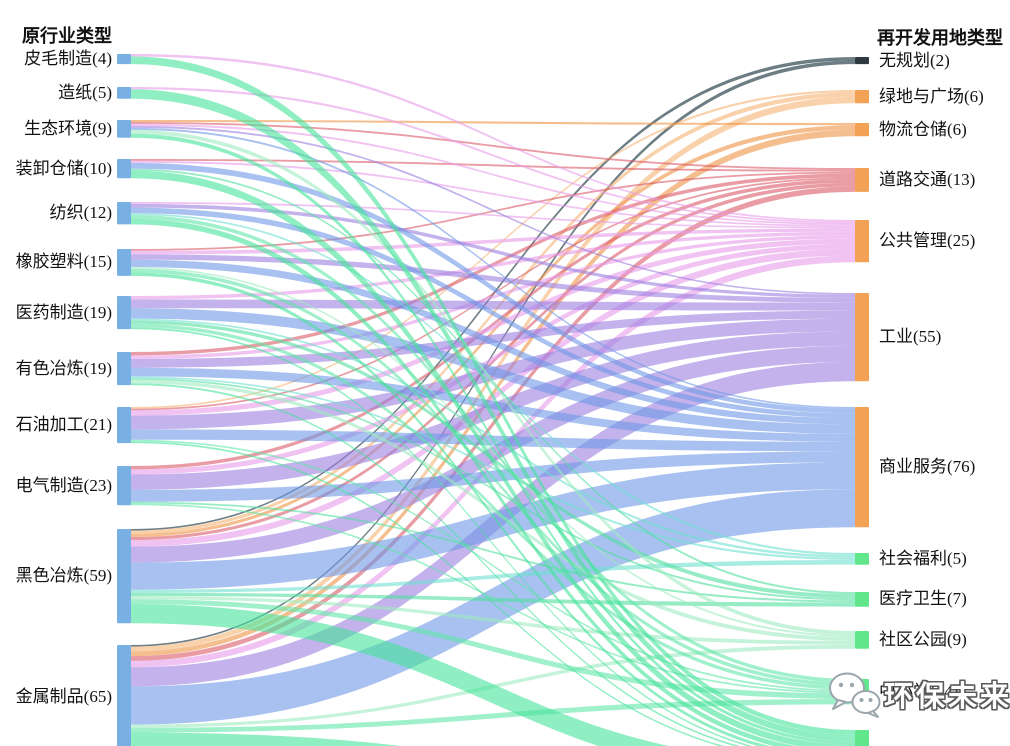  What do you see at coordinates (855, 695) in the screenshot?
I see `wechat-logo-icon` at bounding box center [855, 695].